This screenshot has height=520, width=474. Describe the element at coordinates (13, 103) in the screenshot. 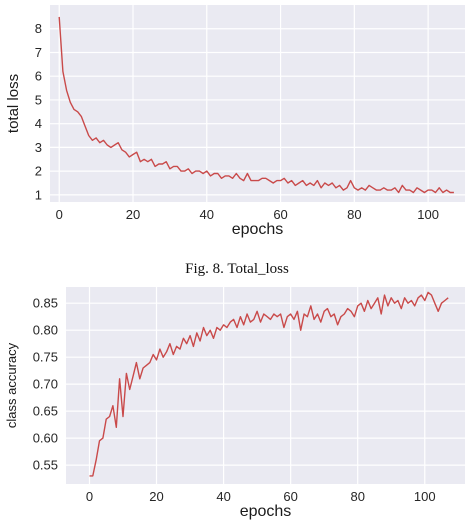

I see `y-axis-label: total loss` at that location.